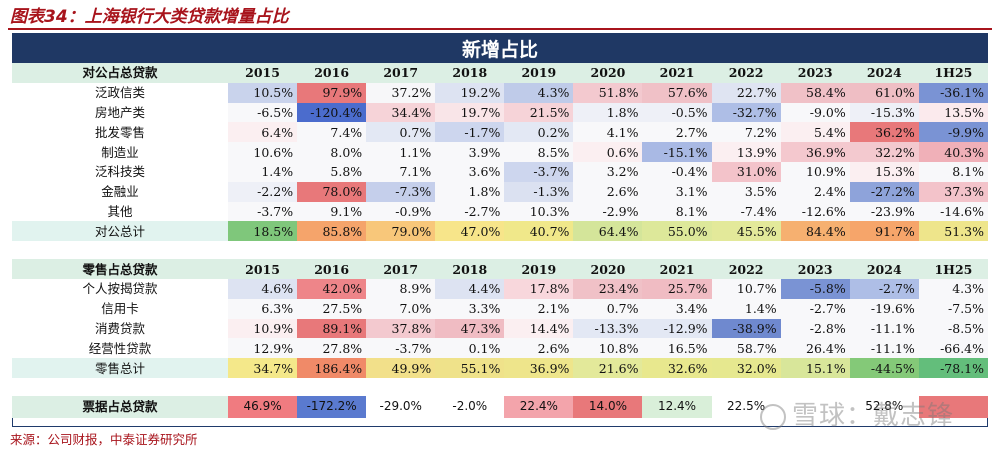 This screenshot has width=999, height=450. Describe the element at coordinates (120, 288) in the screenshot. I see `row-label: 个人按揭贷款` at that location.